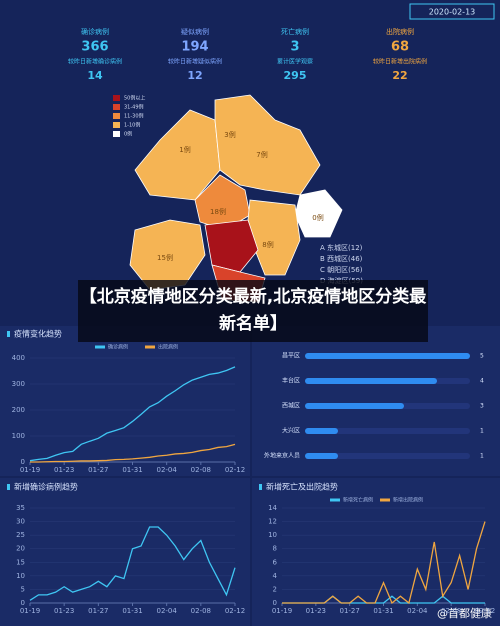  Describe the element at coordinates (272, 508) in the screenshot. I see `y-tick-label: 14` at that location.